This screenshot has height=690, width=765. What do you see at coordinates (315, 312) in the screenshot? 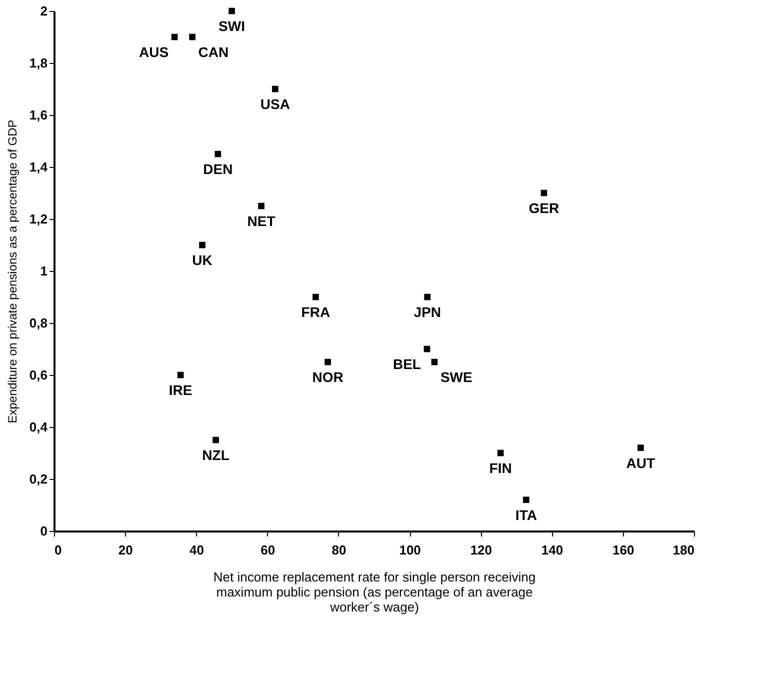
I see `annotation: FRA` at bounding box center [315, 312].